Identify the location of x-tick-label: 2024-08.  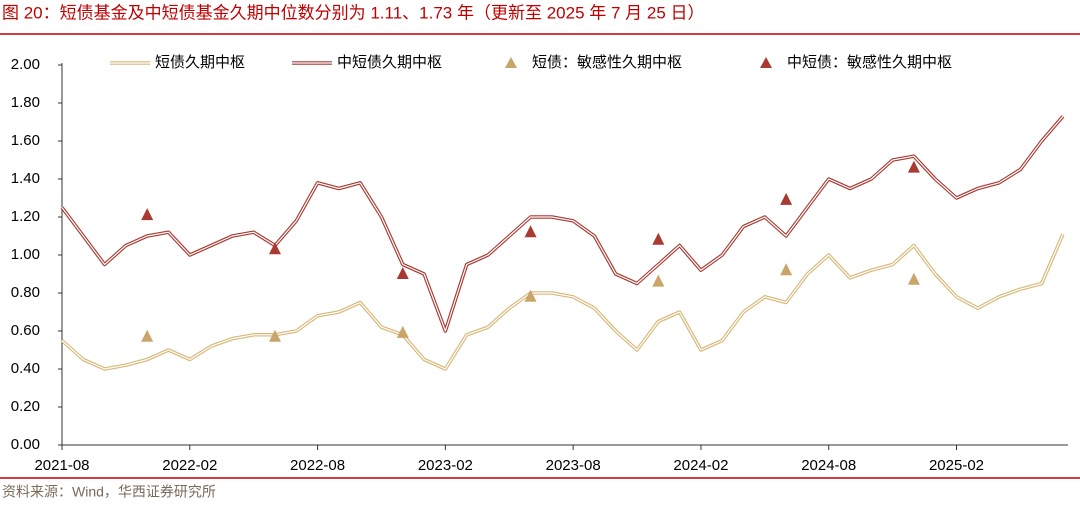
(828, 465).